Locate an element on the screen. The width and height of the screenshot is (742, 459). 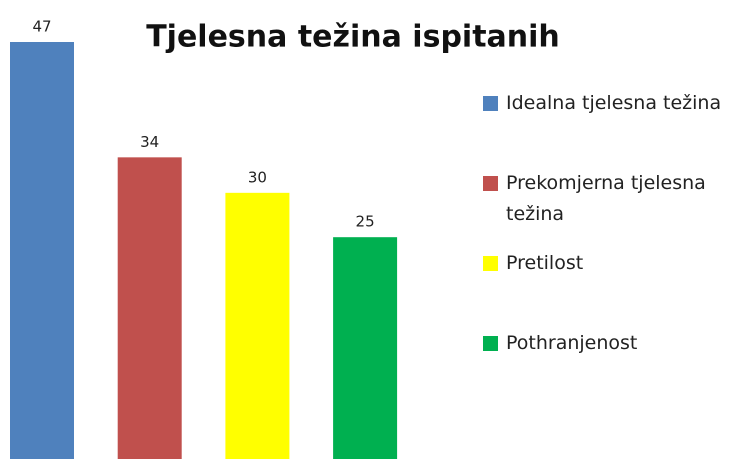
legend-label: Idealna tjelesna težina is located at coordinates (614, 103).